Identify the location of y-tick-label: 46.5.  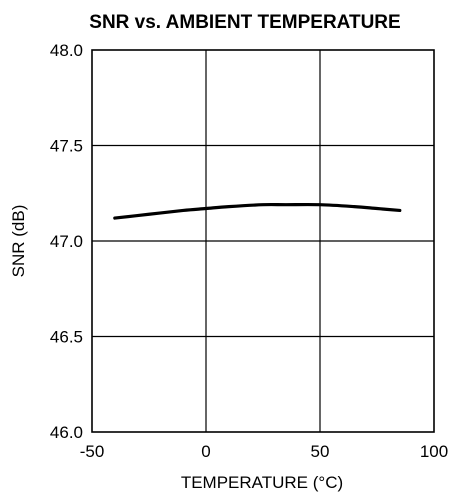
(66, 337).